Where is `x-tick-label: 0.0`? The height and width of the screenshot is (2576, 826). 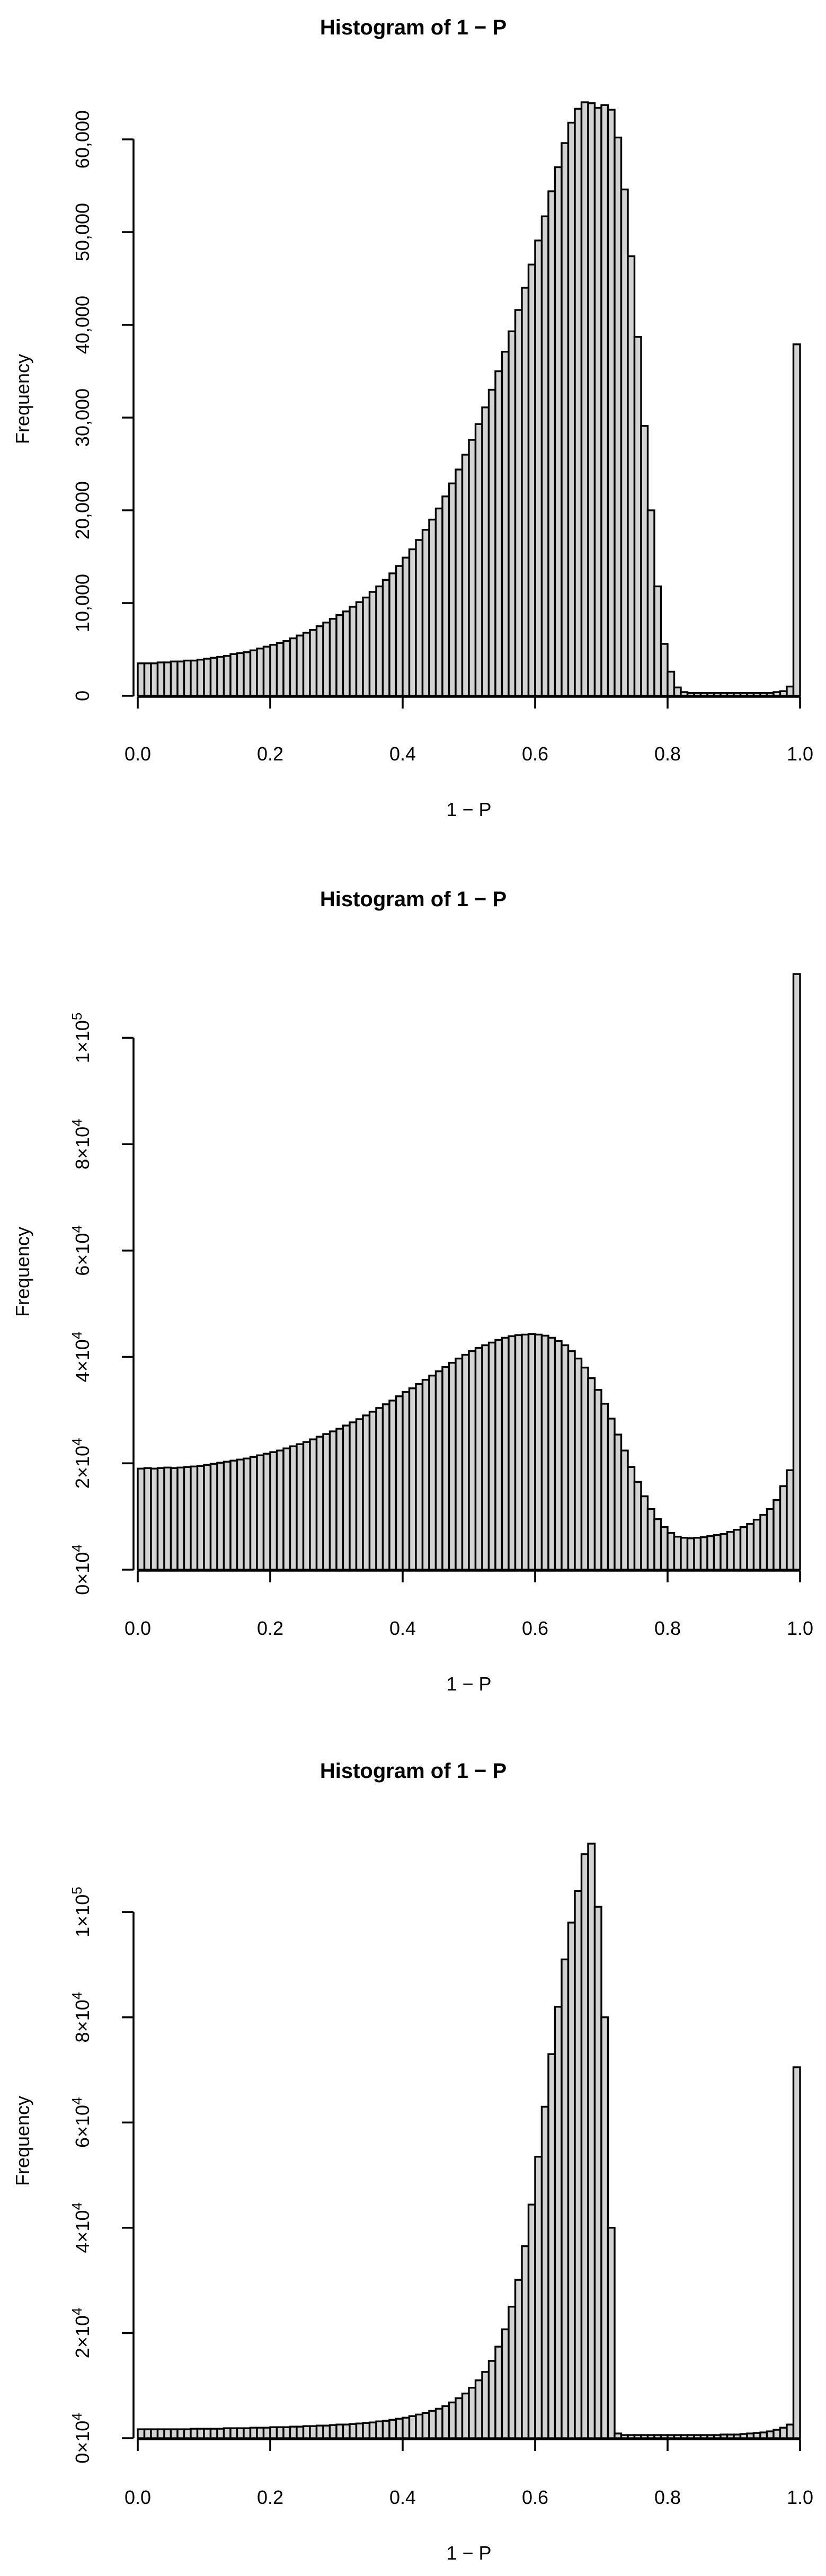
x-tick-label: 0.0 is located at coordinates (138, 754).